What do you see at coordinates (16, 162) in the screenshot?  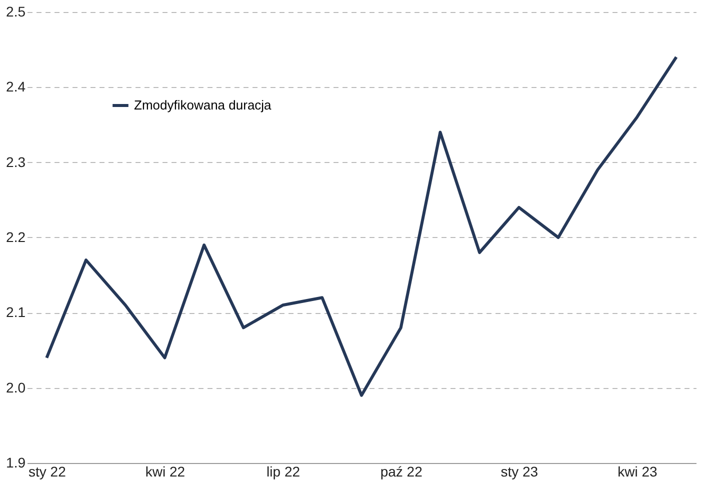 I see `y-tick-label: 2.3` at bounding box center [16, 162].